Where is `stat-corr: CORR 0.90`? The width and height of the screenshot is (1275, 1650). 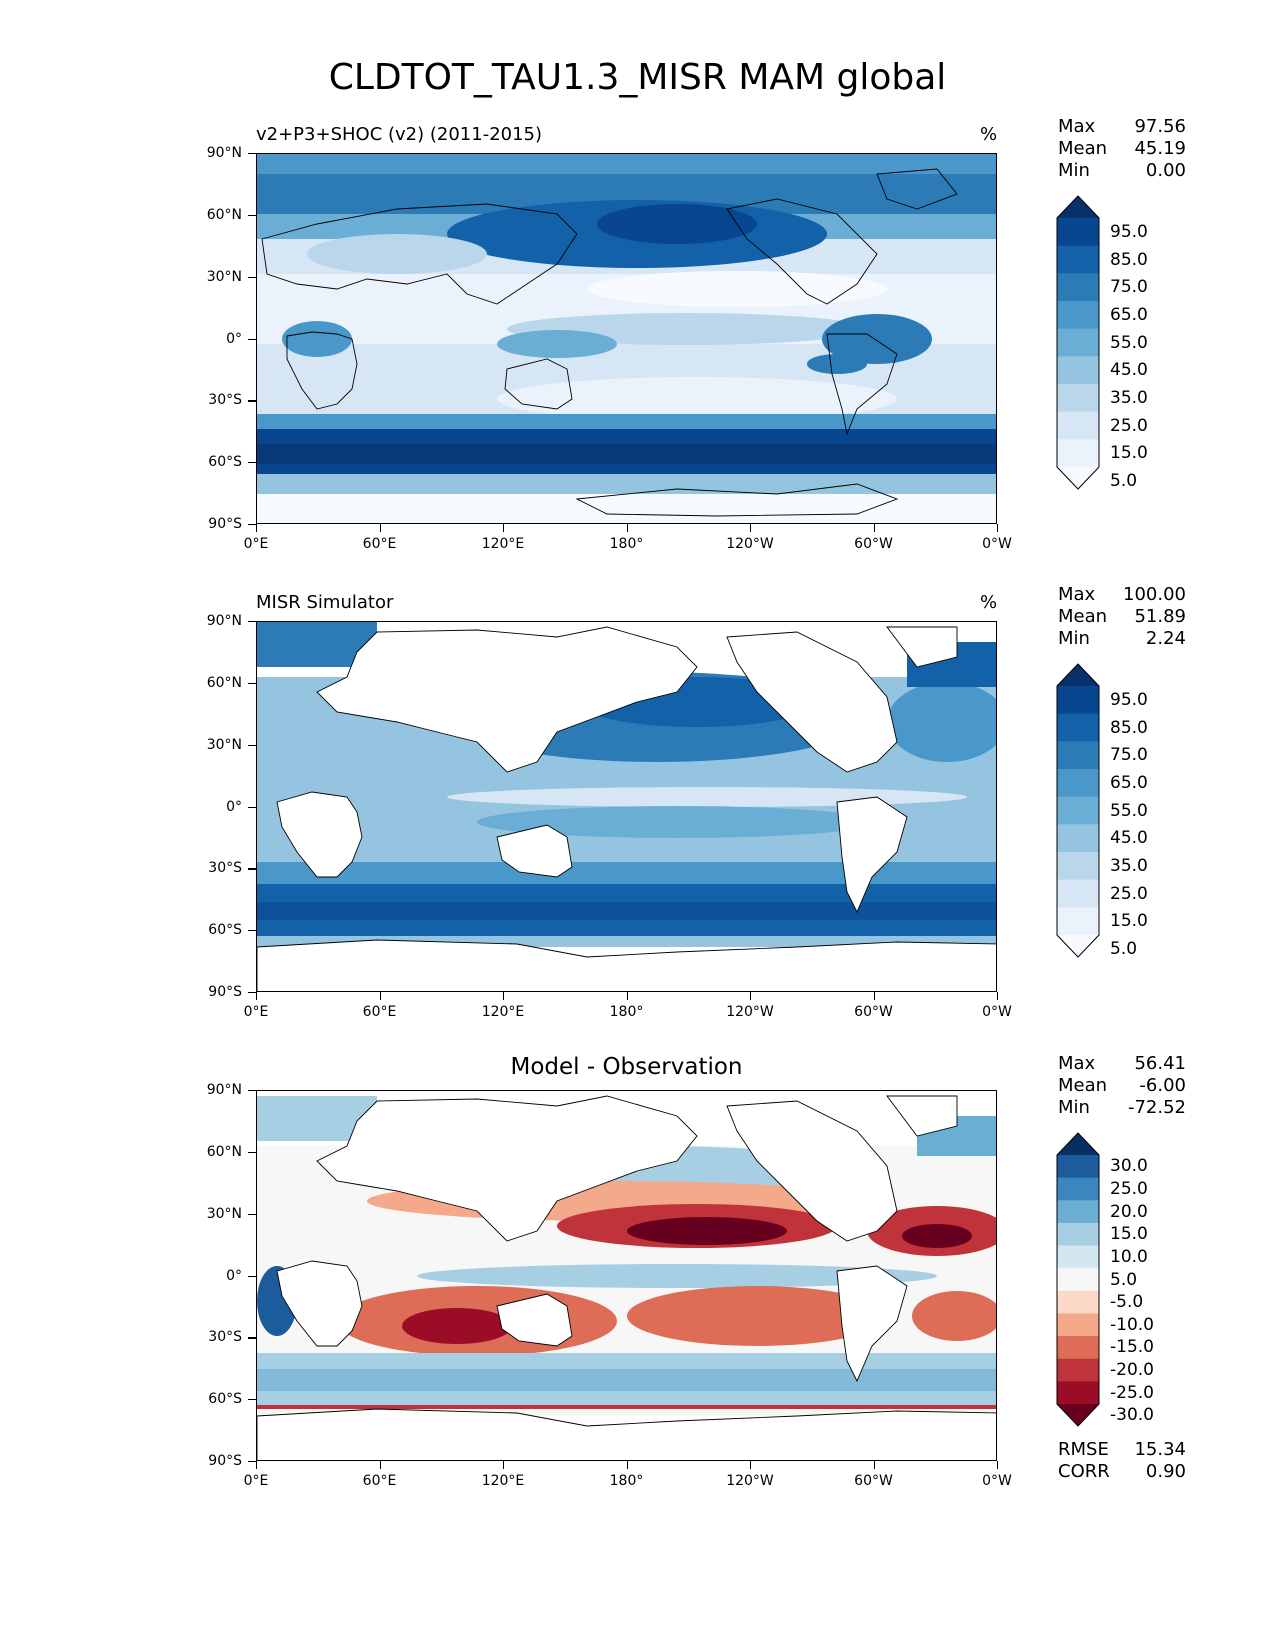 stat-corr: CORR 0.90 is located at coordinates (1122, 1471).